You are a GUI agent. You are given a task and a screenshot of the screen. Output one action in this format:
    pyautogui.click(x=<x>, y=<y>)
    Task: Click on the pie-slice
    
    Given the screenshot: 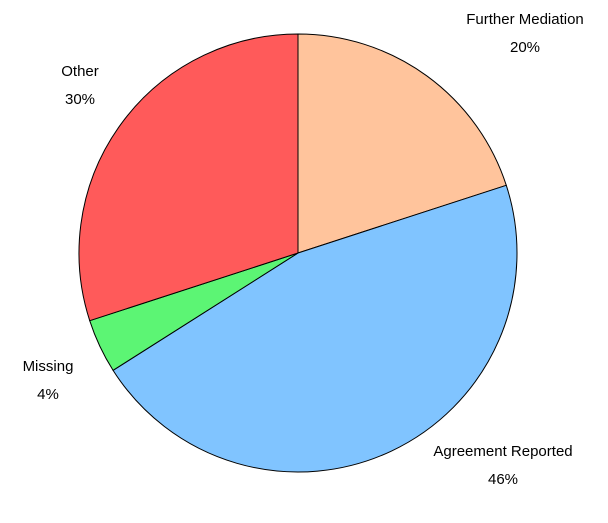 What is the action you would take?
    pyautogui.click(x=402, y=143)
    